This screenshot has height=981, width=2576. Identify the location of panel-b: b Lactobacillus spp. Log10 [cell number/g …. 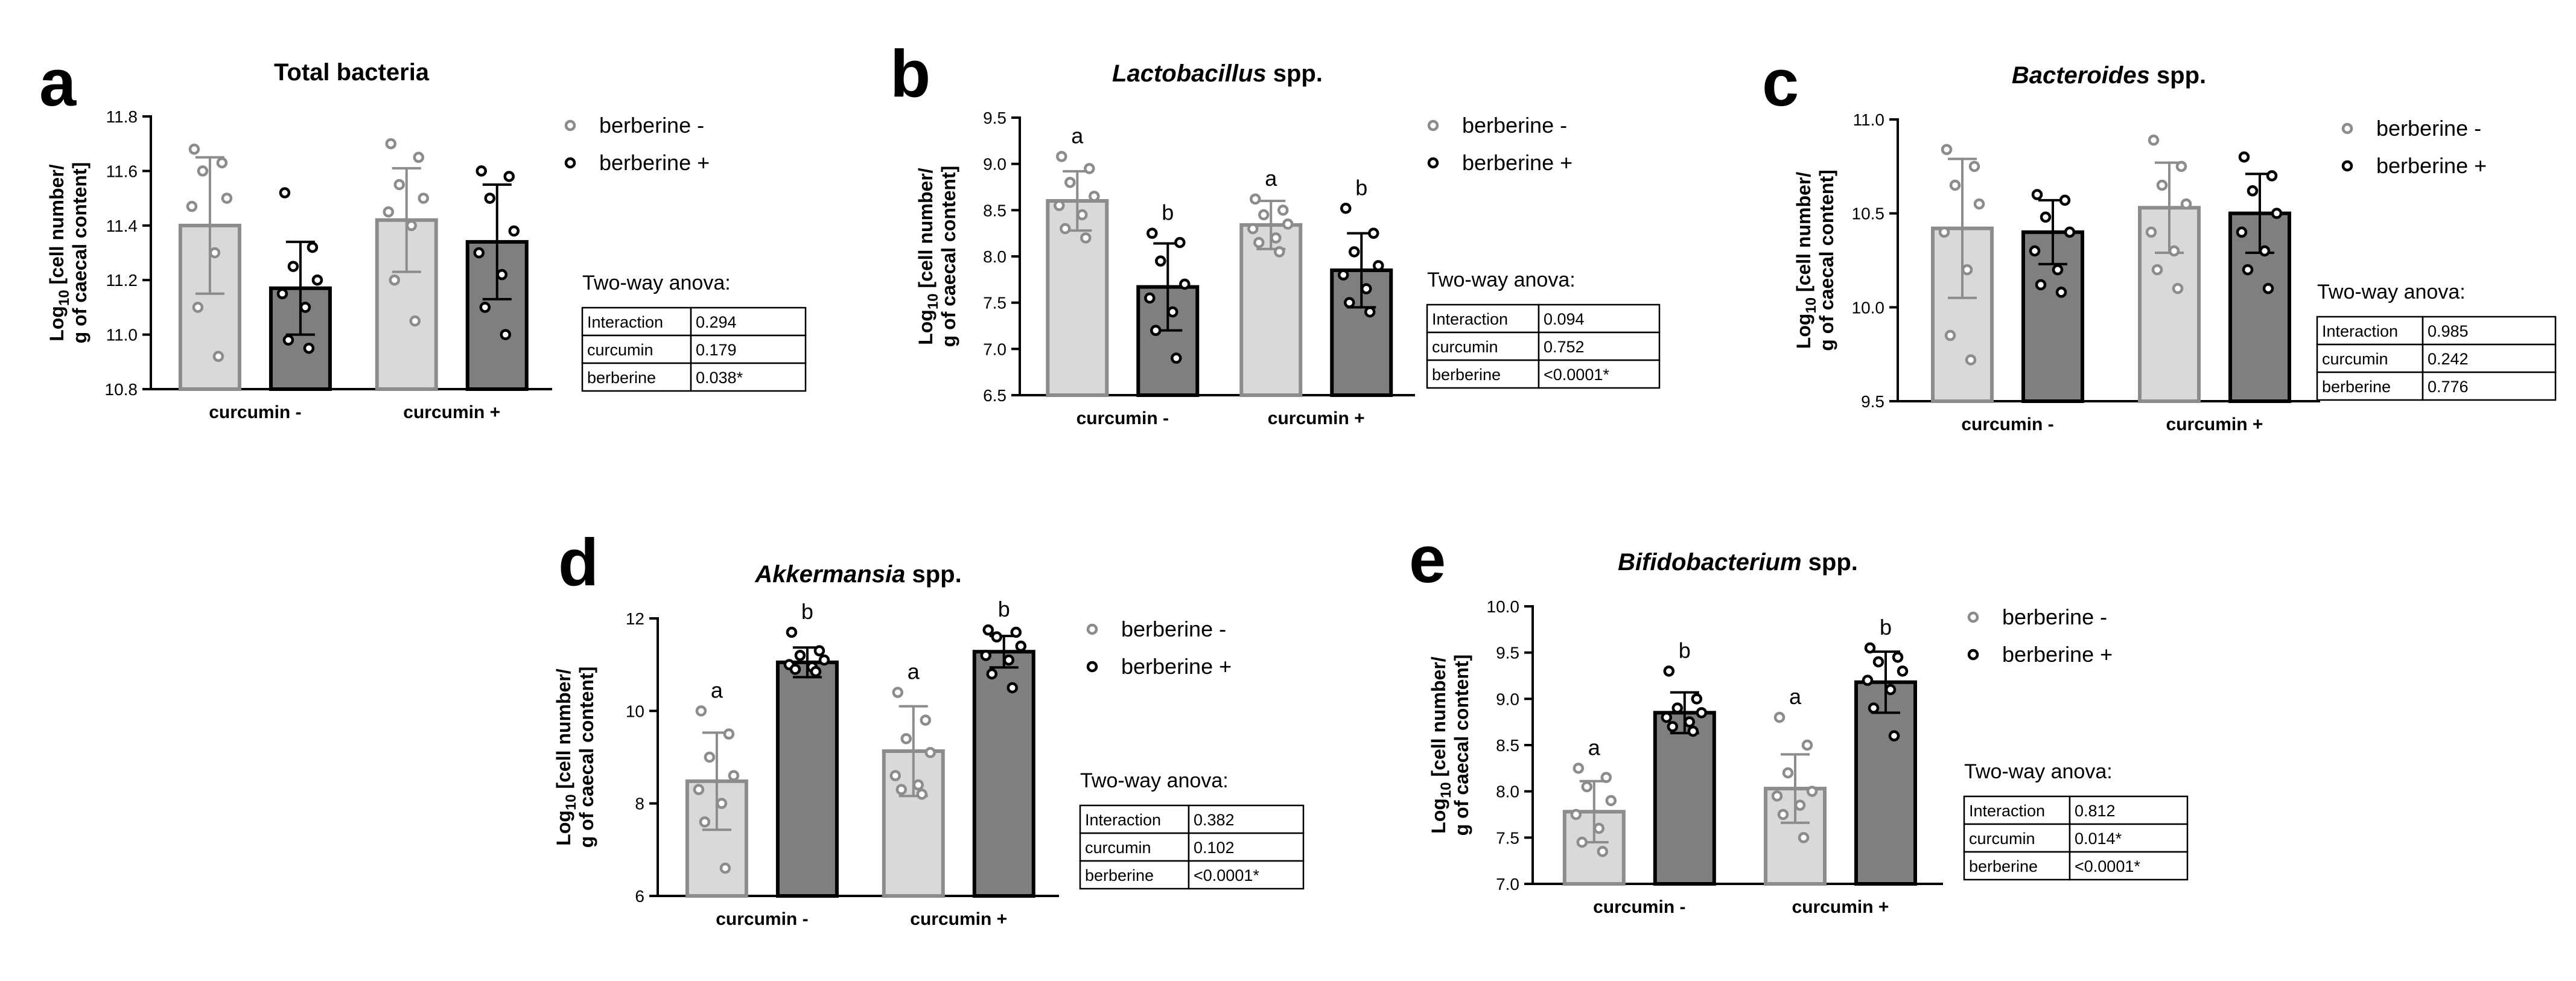
(1275, 233).